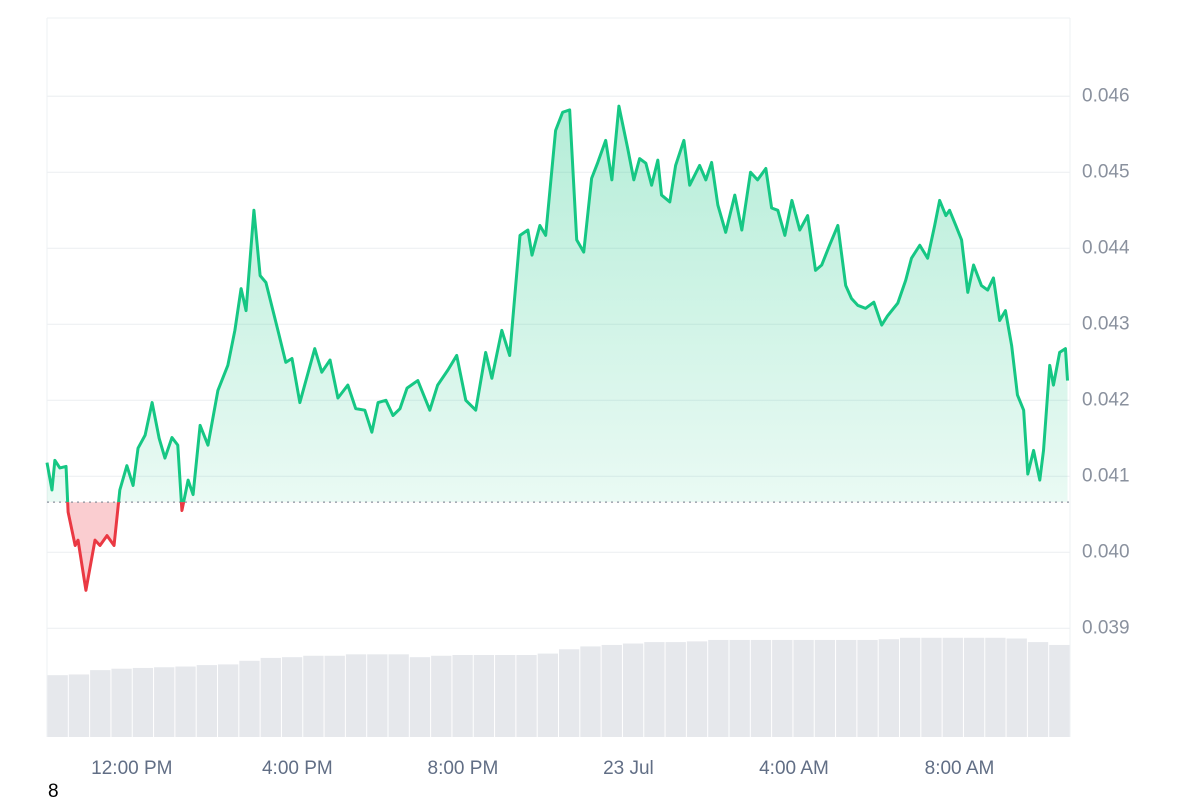  Describe the element at coordinates (1106, 171) in the screenshot. I see `y-tick-label: 0.045` at that location.